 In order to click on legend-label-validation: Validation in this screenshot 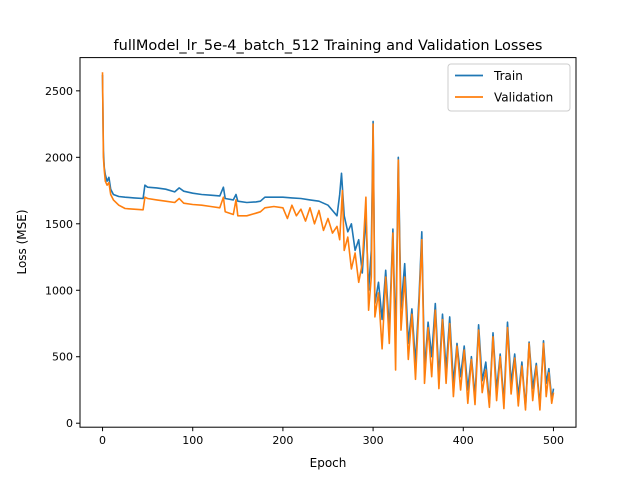, I will do `click(523, 98)`.